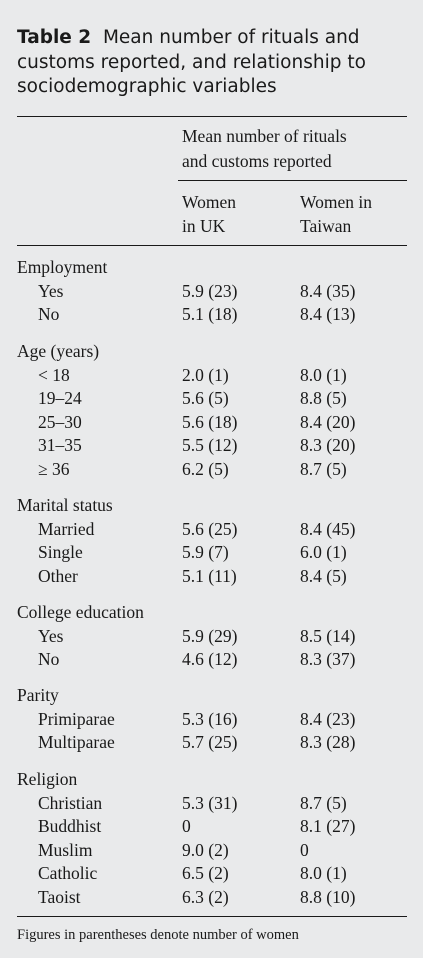  Describe the element at coordinates (58, 576) in the screenshot. I see `row-label: Other` at that location.